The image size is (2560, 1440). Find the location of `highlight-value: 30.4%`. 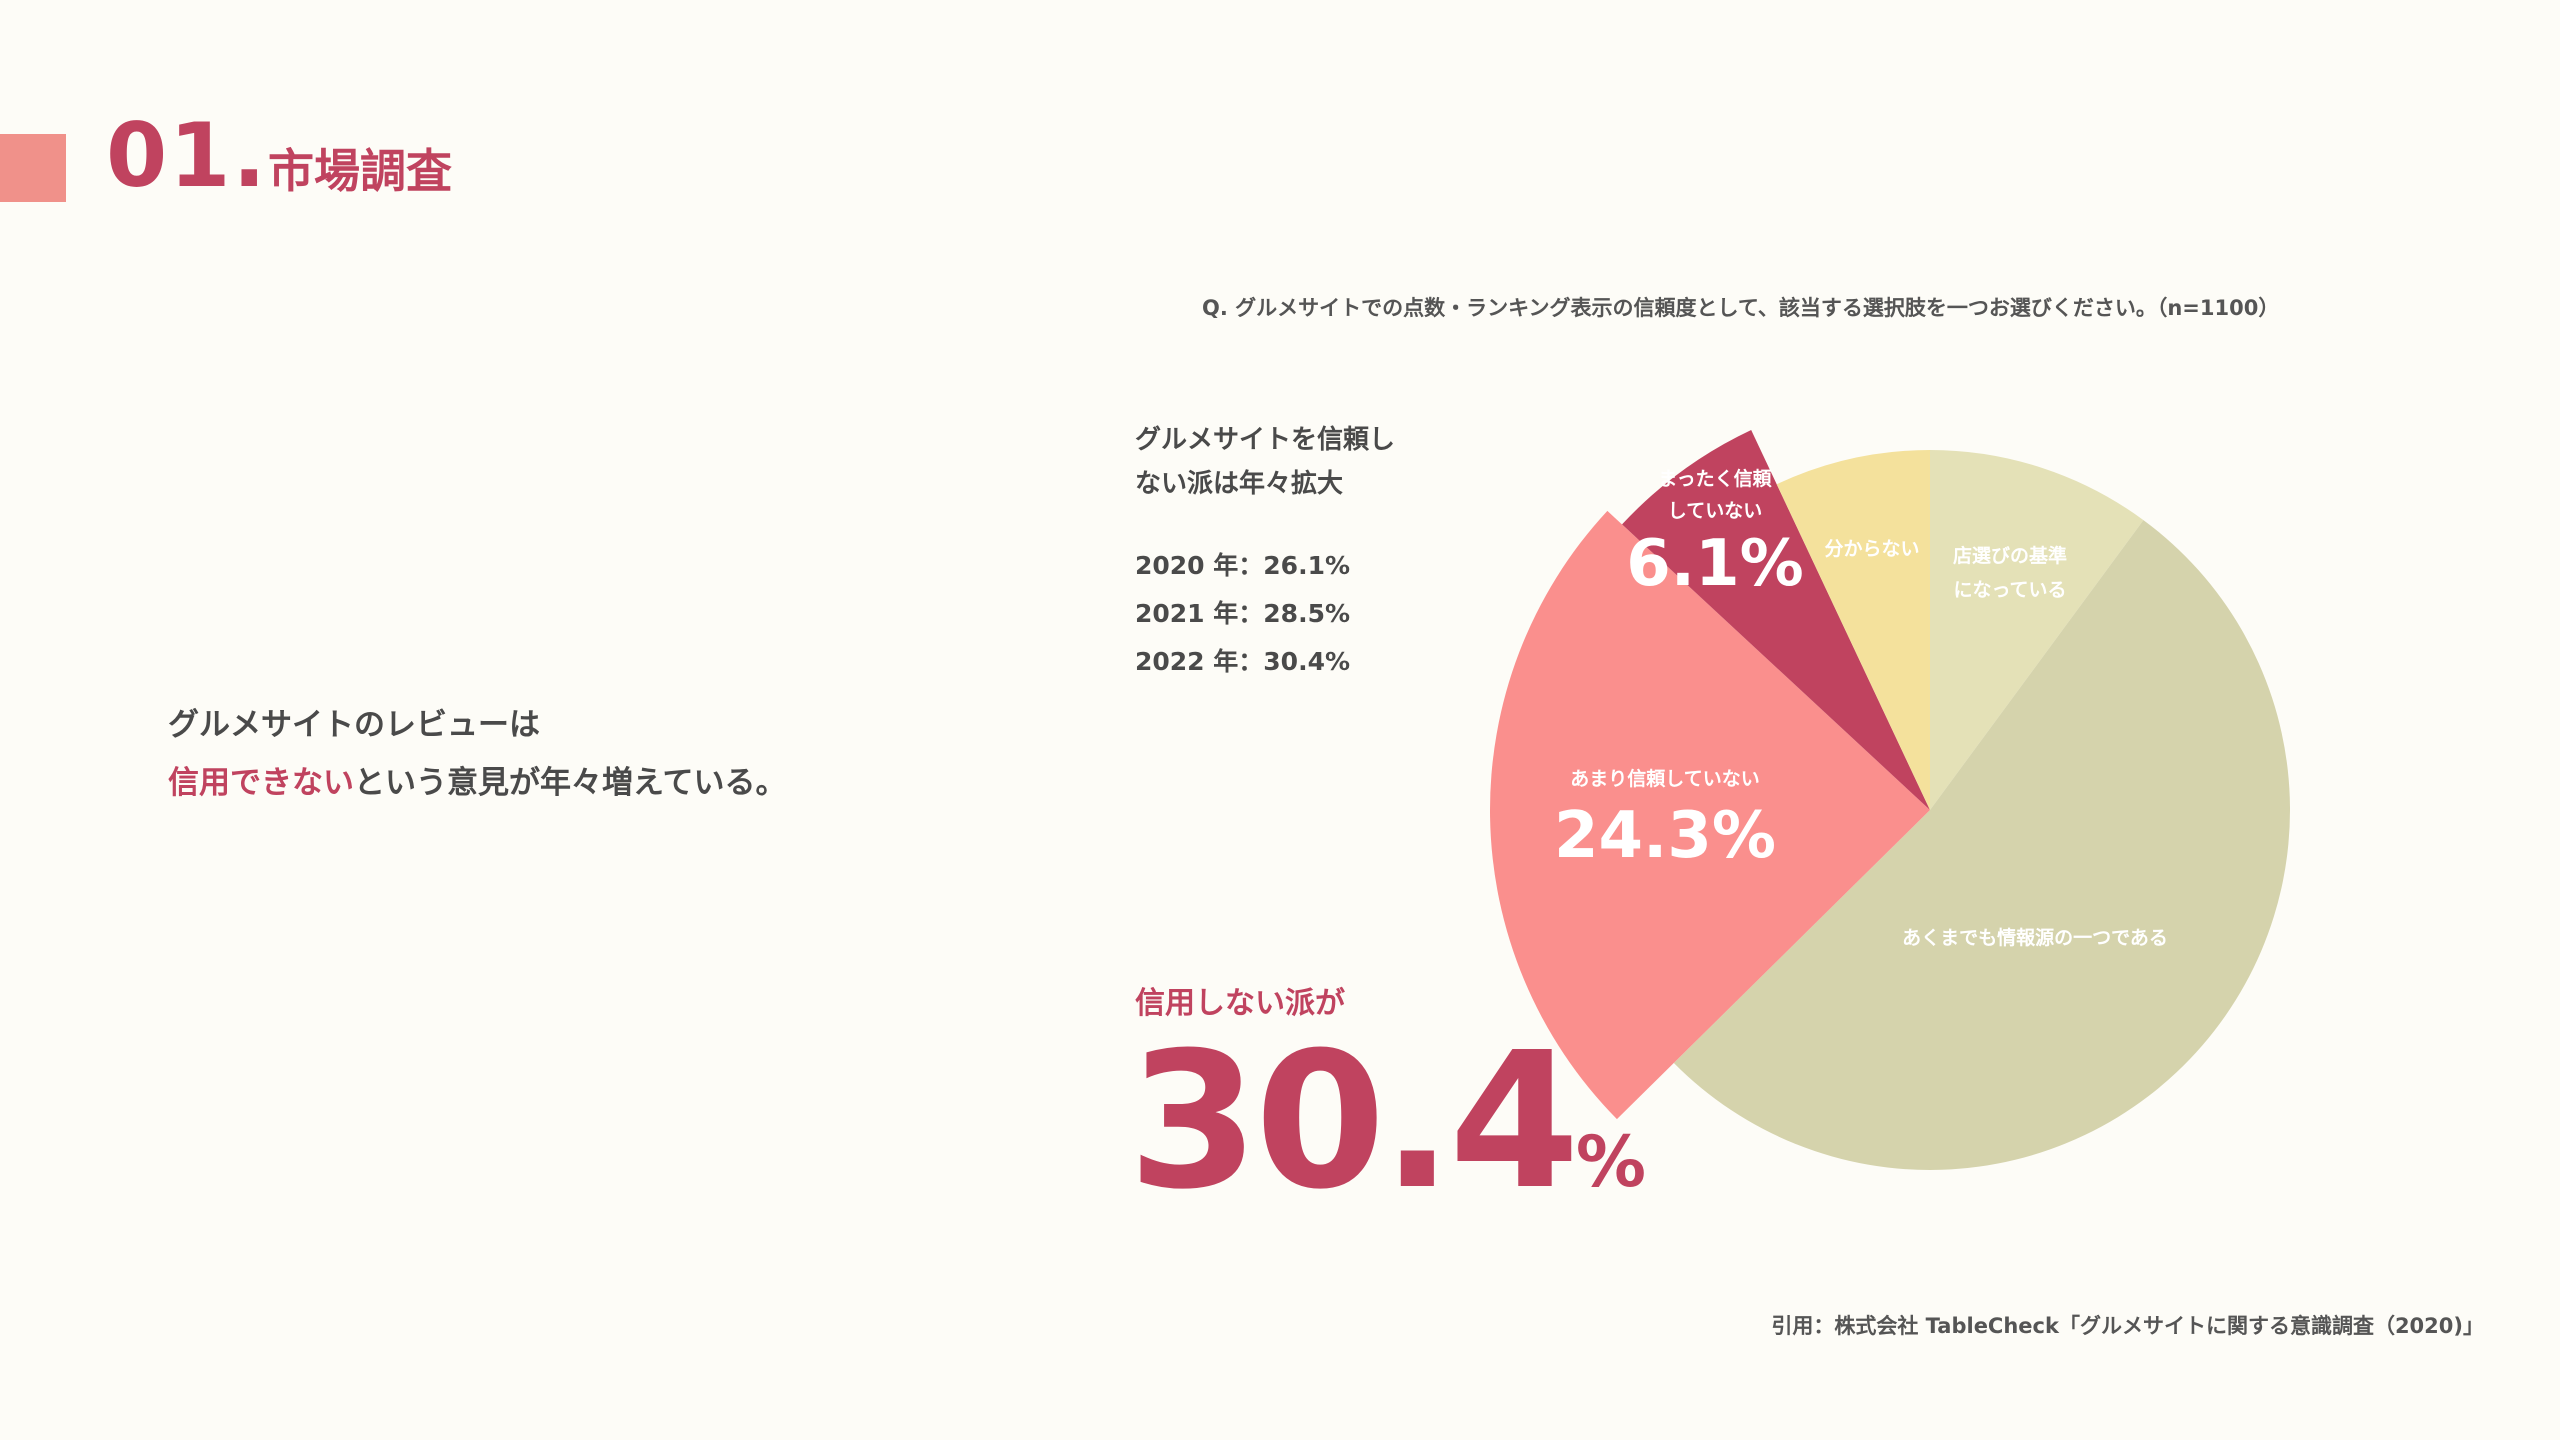

highlight-value: 30.4% is located at coordinates (1387, 1122).